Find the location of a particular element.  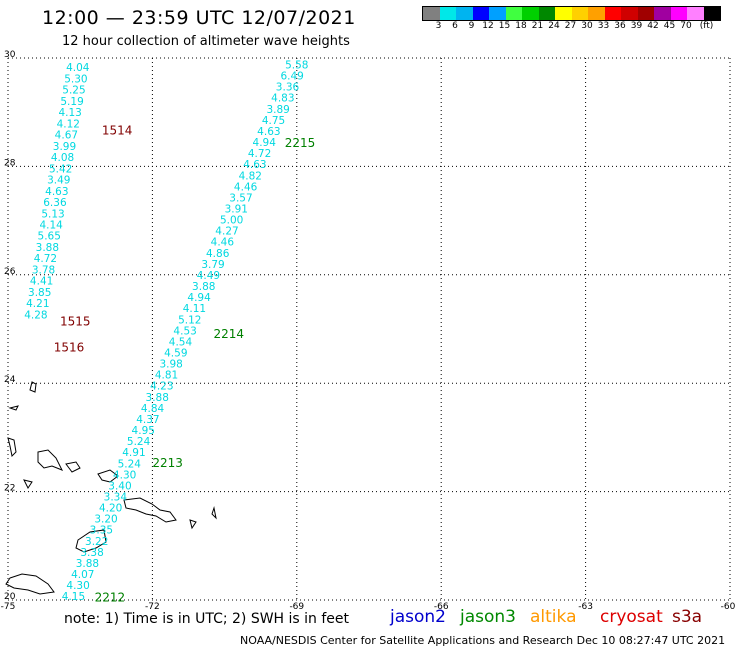

satellite-name: cryosat is located at coordinates (631, 617).